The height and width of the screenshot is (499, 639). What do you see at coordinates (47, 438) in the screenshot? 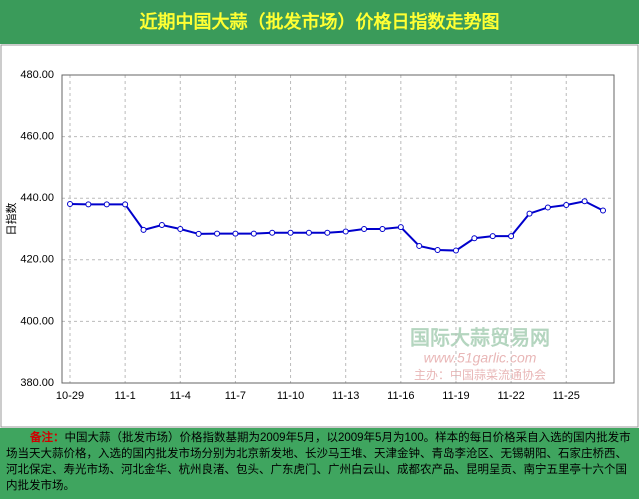
I see `note-label: 备注：` at bounding box center [47, 438].